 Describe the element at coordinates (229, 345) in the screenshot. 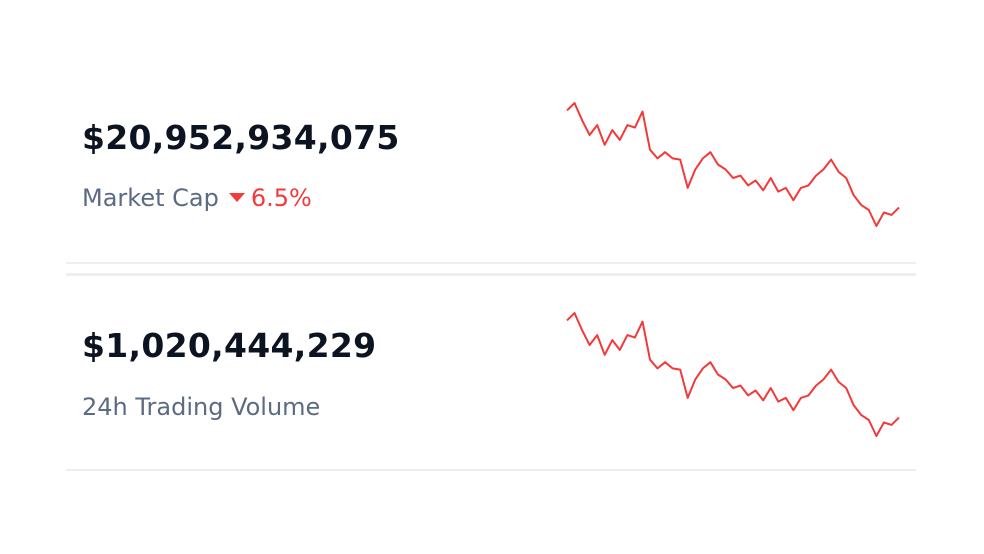

I see `volume-value: $1,020,444,229` at that location.